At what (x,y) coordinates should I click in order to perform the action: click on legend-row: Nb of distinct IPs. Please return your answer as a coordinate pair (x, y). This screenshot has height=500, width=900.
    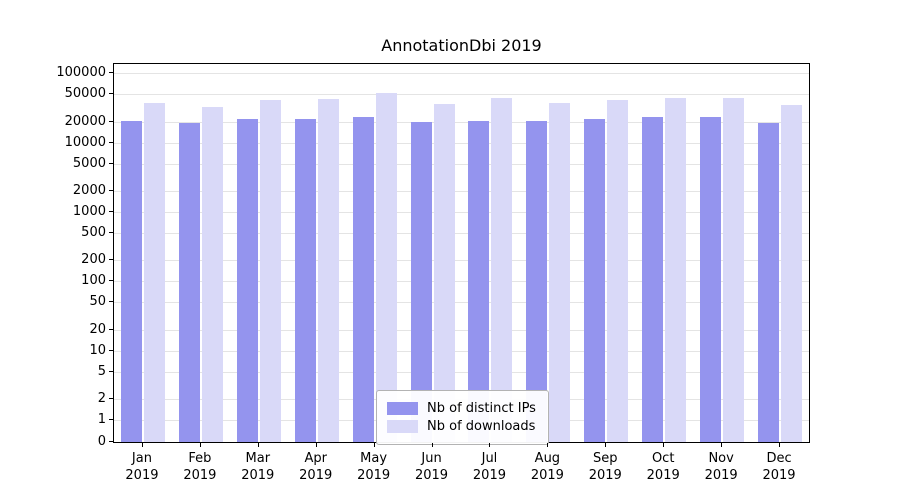
    Looking at the image, I should click on (461, 408).